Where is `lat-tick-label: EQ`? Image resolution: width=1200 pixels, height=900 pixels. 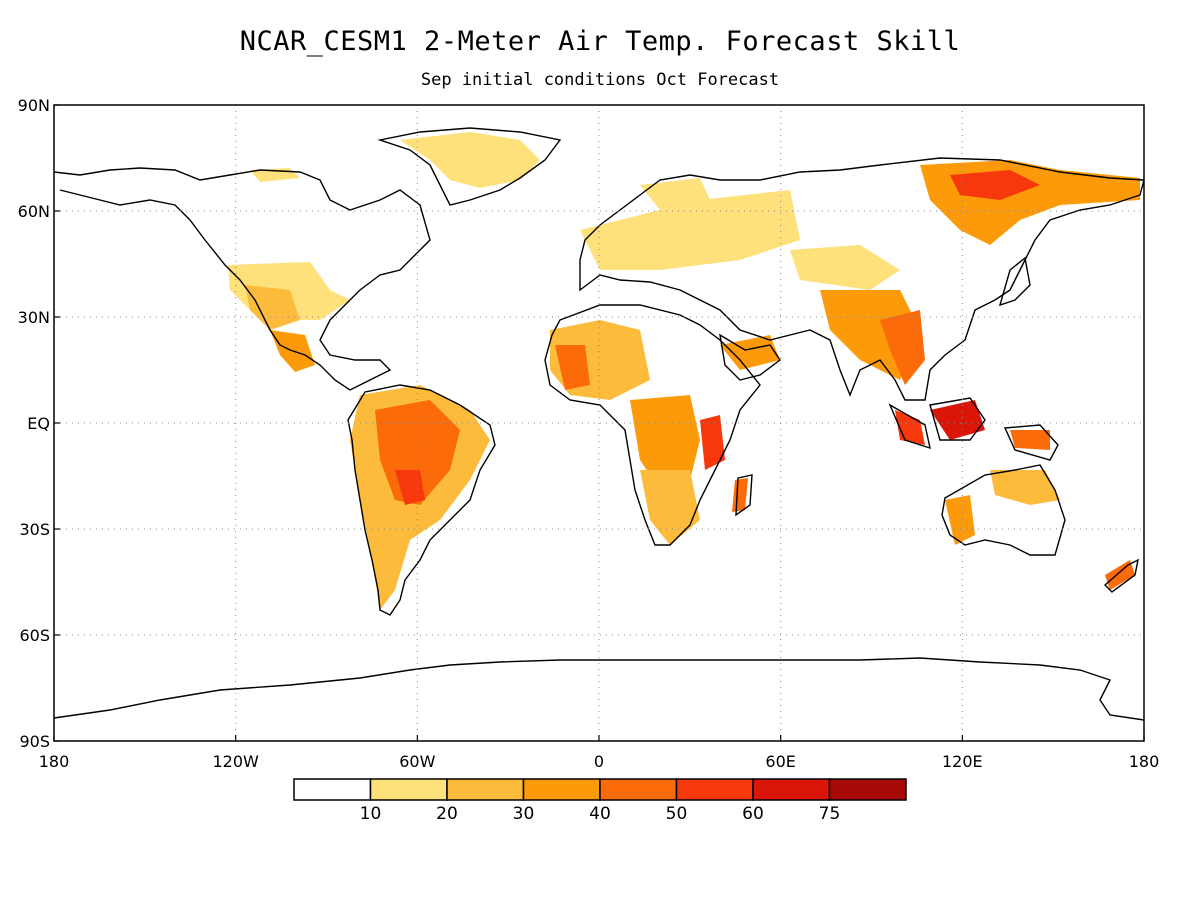 lat-tick-label: EQ is located at coordinates (38, 423).